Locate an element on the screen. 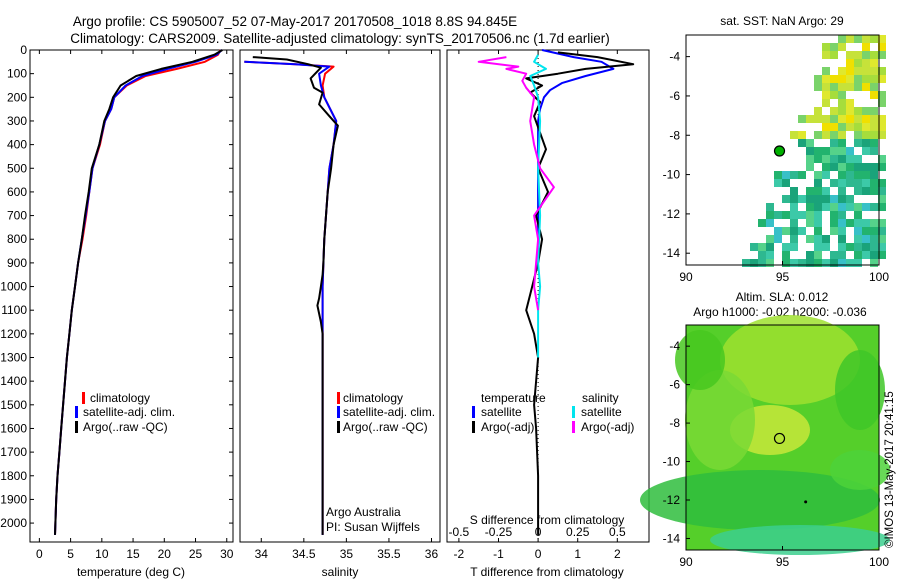 The image size is (900, 580). legend-heading-temperature: temperature is located at coordinates (513, 398).